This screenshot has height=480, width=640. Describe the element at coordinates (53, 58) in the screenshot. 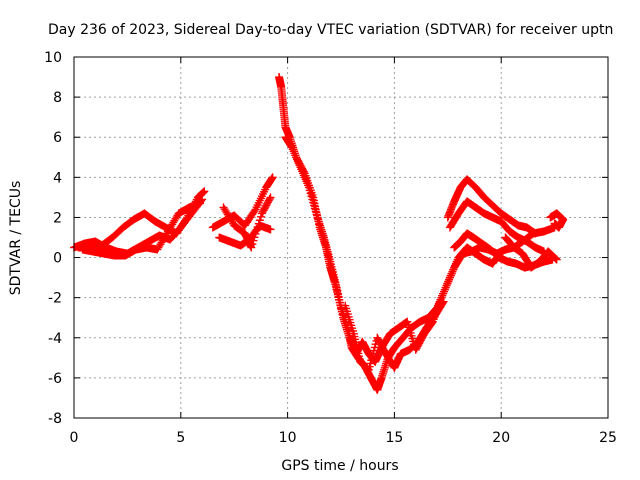

I see `y-tick-label: 10` at that location.